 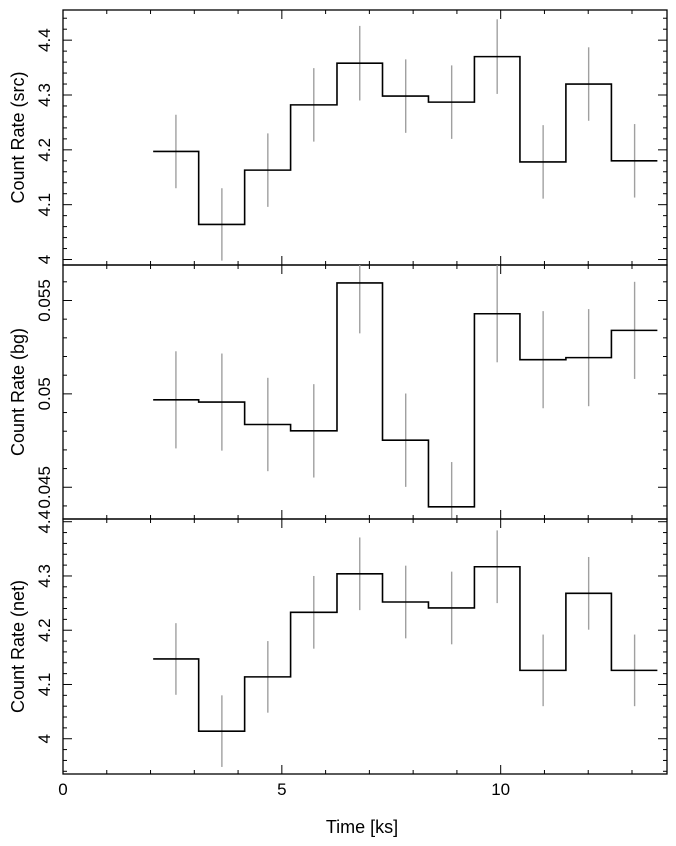 I want to click on y-axis-label: Count Rate (bg), so click(x=18, y=392).